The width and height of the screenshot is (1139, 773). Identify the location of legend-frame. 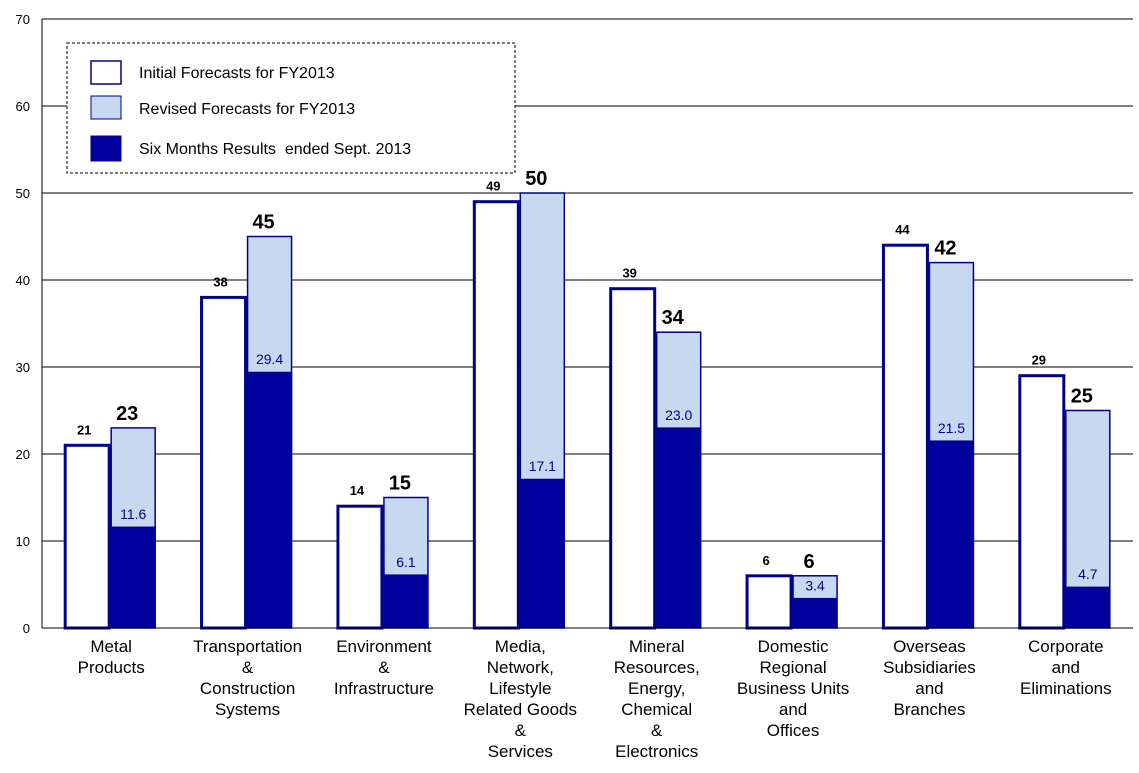
(291, 108).